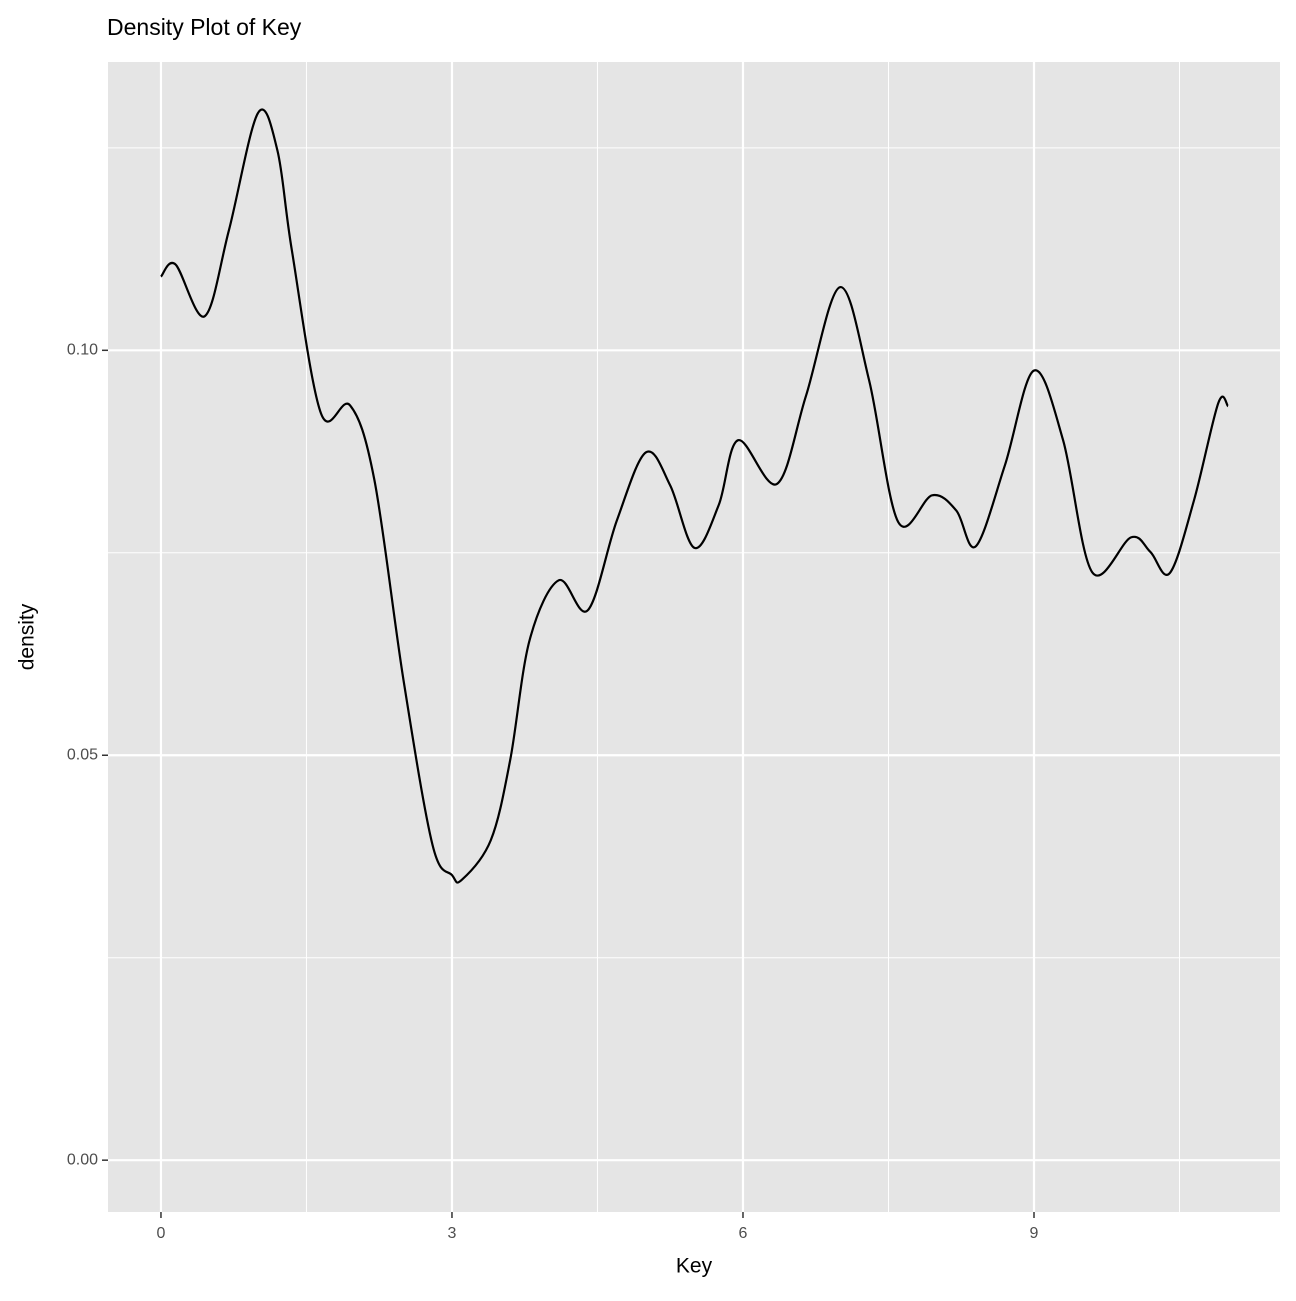 The width and height of the screenshot is (1296, 1301). What do you see at coordinates (161, 1233) in the screenshot?
I see `x-tick-label: 0` at bounding box center [161, 1233].